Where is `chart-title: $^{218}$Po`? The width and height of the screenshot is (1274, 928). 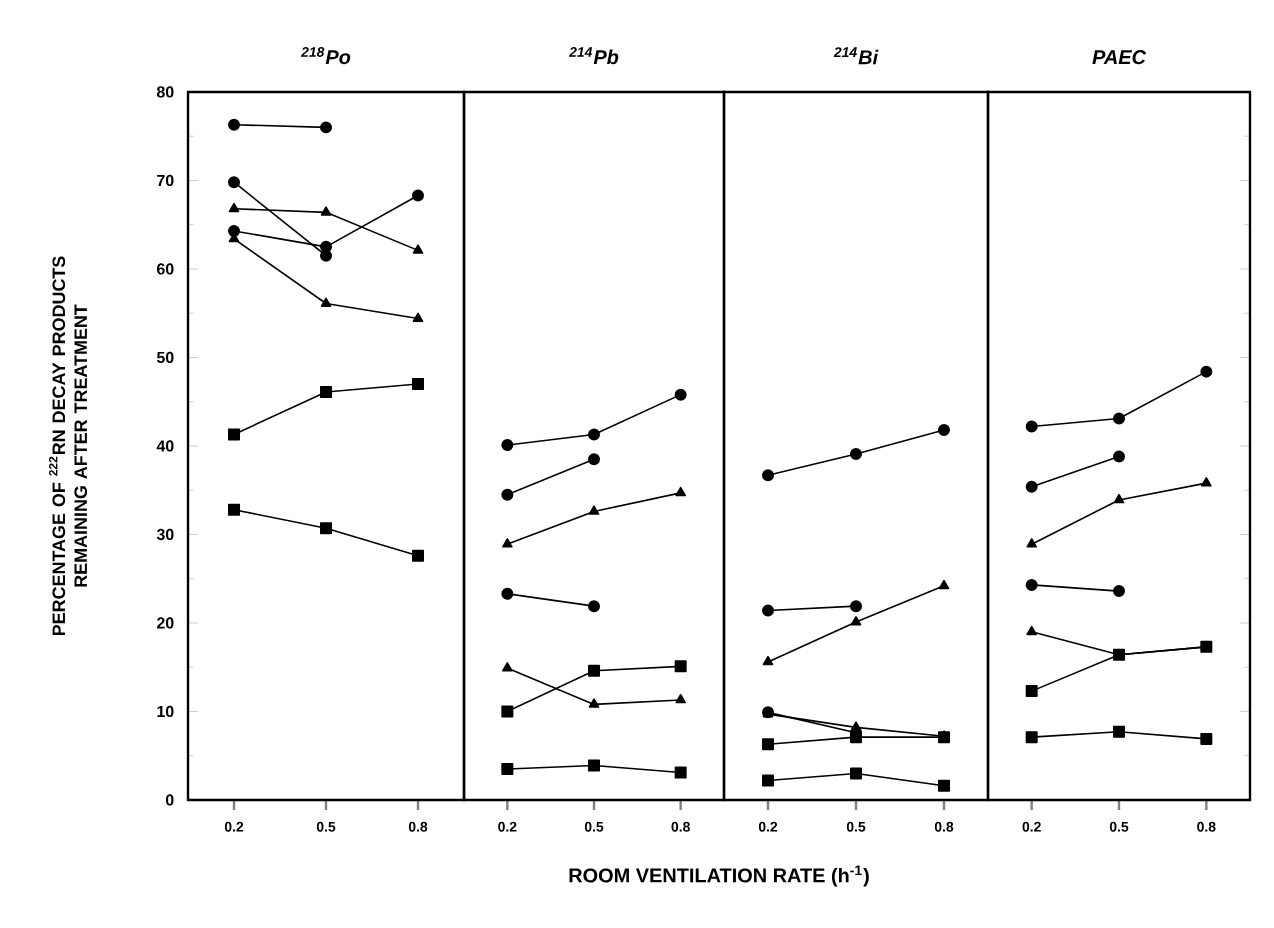
chart-title: $^{218}$Po is located at coordinates (325, 56).